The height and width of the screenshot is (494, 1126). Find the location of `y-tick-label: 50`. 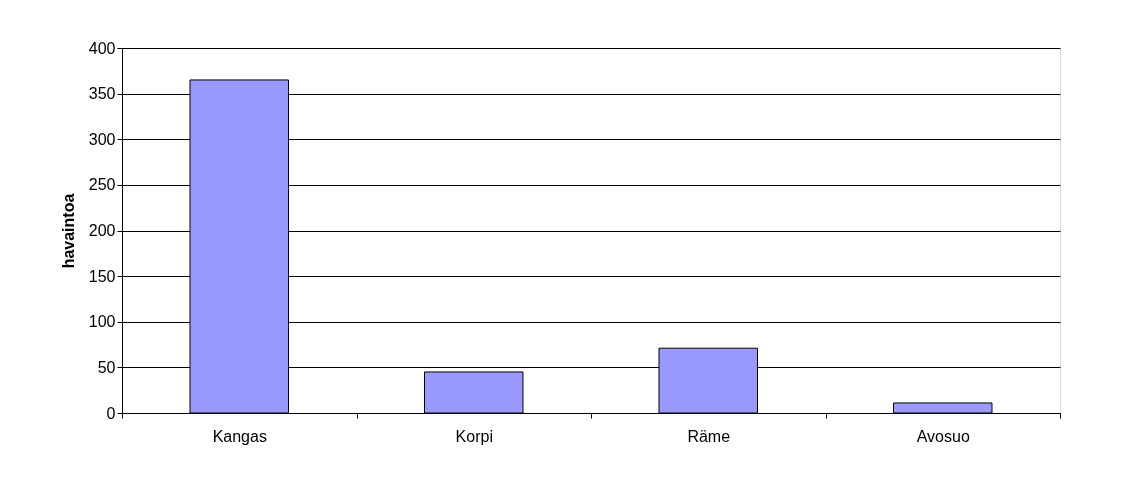

y-tick-label: 50 is located at coordinates (106, 367).